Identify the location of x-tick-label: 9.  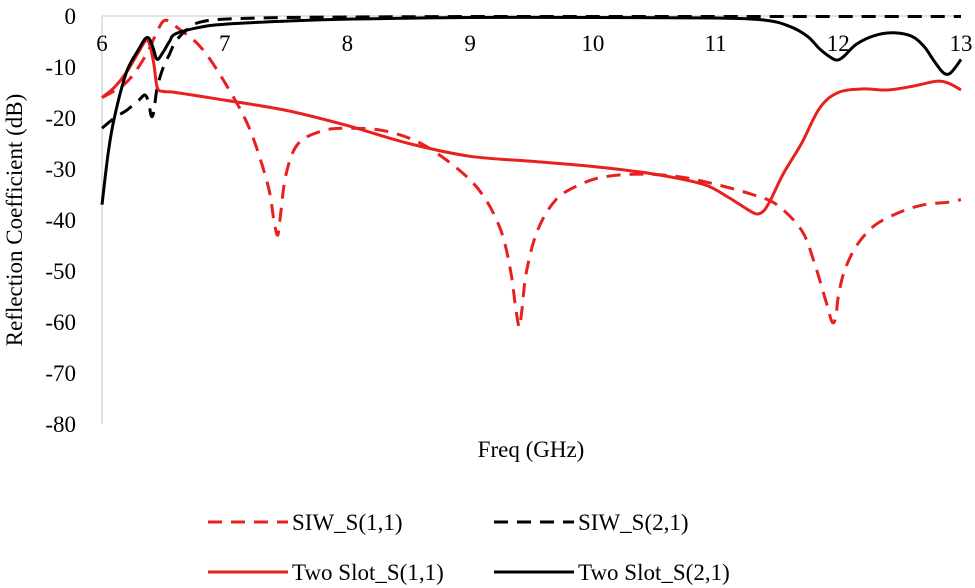
(470, 43).